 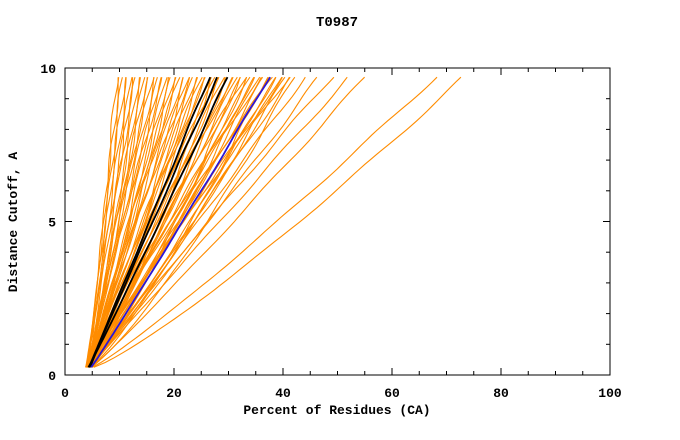 What do you see at coordinates (13, 222) in the screenshot?
I see `y-axis-label: Distance Cutoff, A` at bounding box center [13, 222].